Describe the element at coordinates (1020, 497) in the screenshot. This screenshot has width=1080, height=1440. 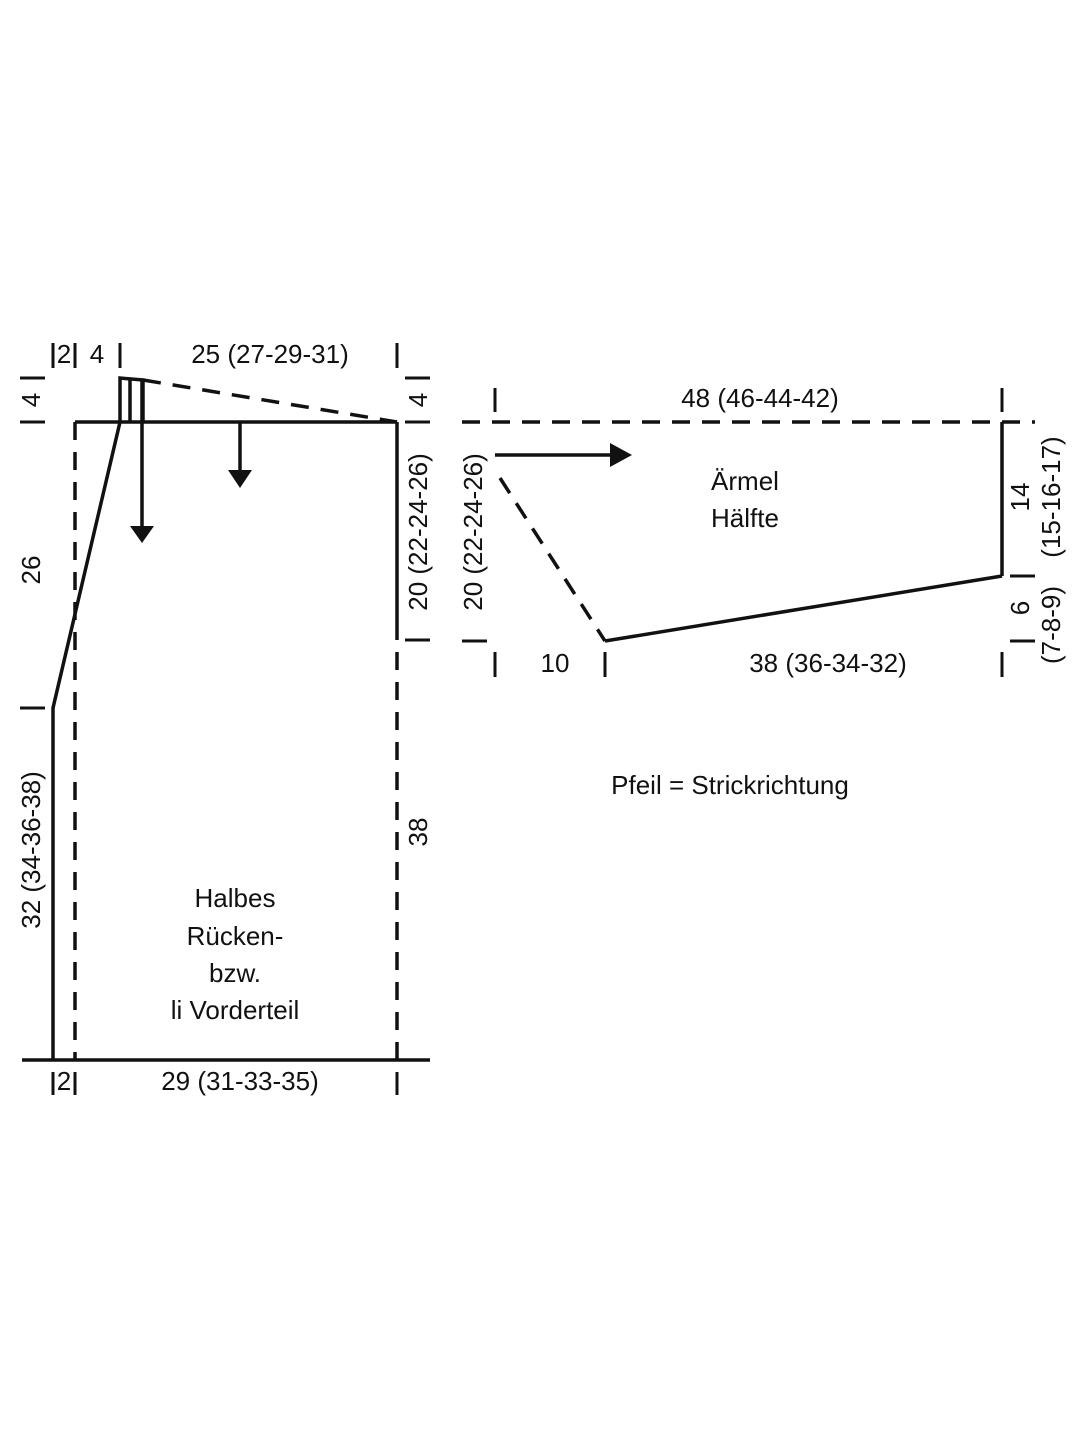
I see `dimension: 14` at that location.